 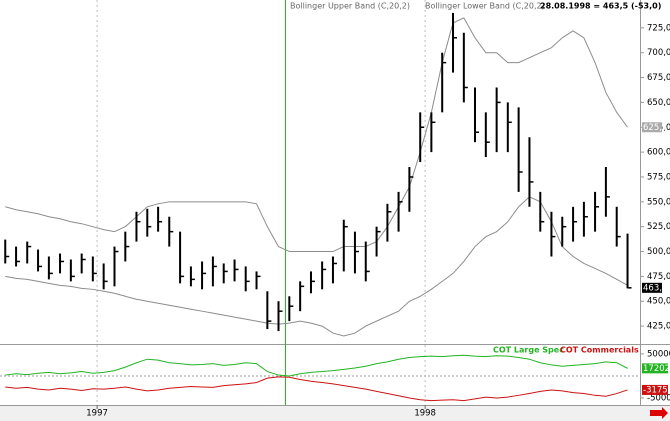 What do you see at coordinates (658, 327) in the screenshot?
I see `y-tick-label: 425,0` at bounding box center [658, 327].